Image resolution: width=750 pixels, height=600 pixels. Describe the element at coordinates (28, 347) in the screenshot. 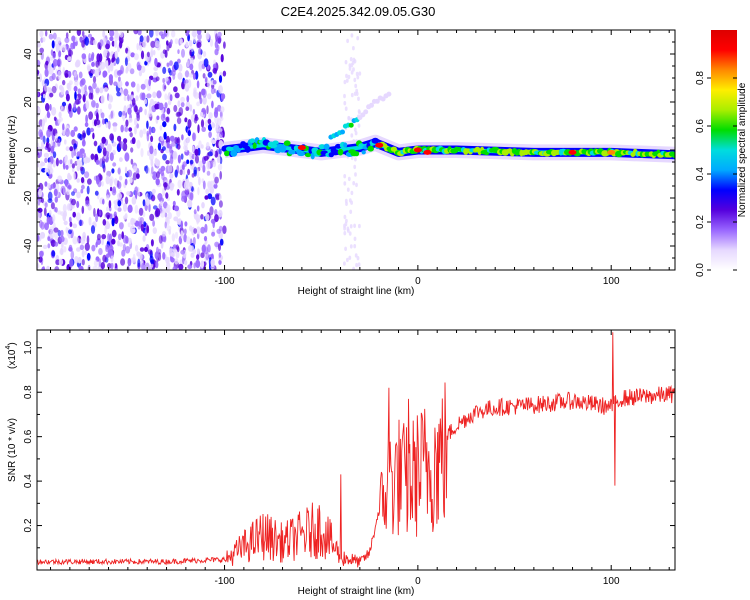

I see `y-tick-label: 1.0` at that location.